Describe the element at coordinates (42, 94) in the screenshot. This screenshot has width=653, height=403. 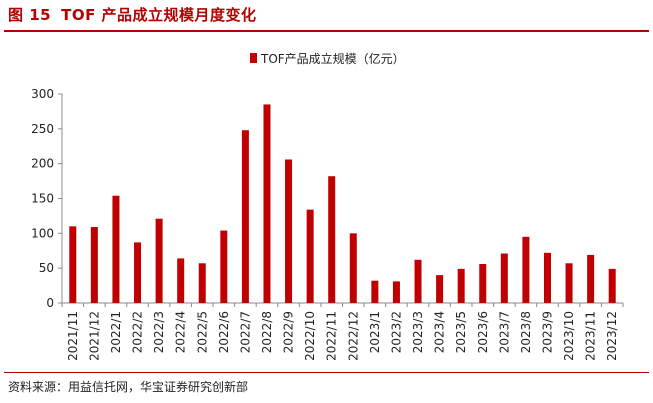
I see `y-tick-label: 300` at that location.